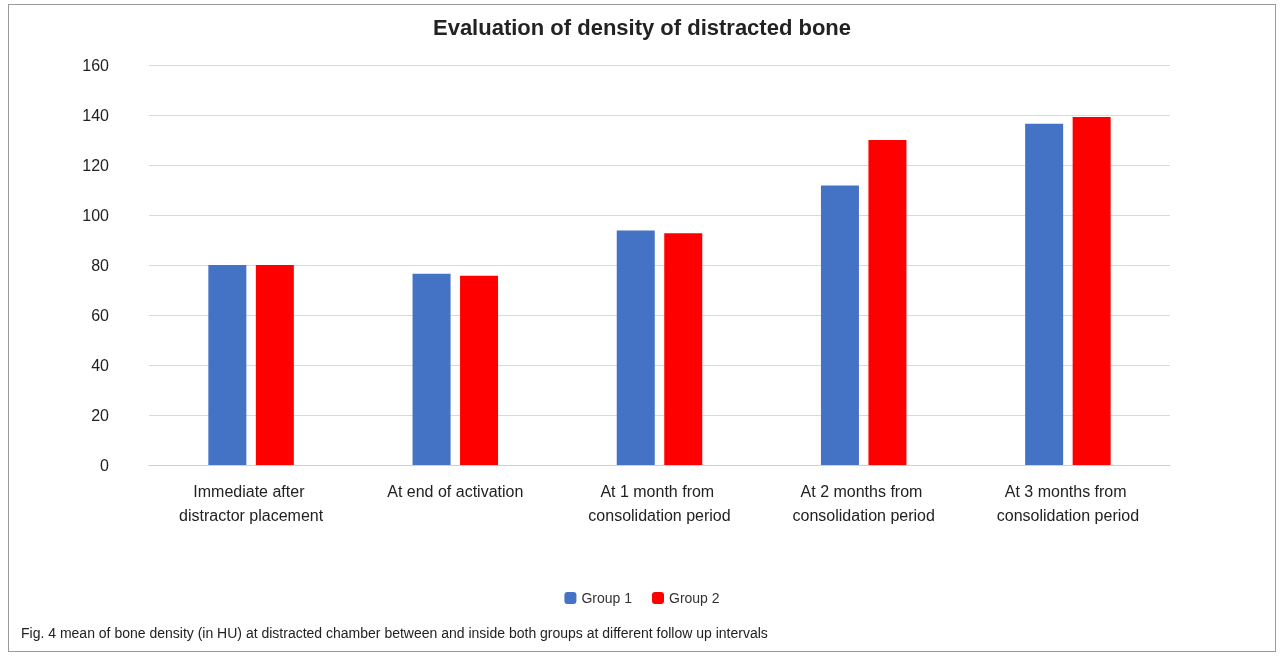  Describe the element at coordinates (607, 598) in the screenshot. I see `legend-label: Group 1` at that location.